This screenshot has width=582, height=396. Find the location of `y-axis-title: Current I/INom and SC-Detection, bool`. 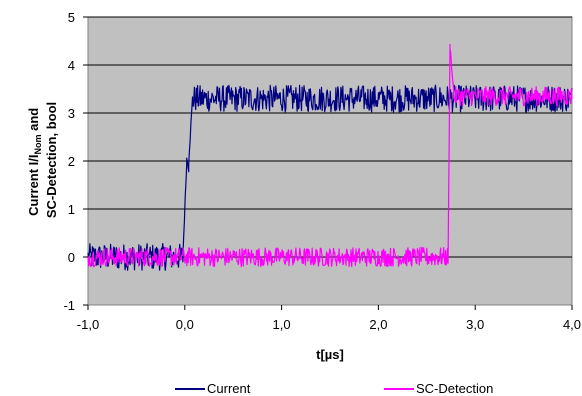

y-axis-title: Current I/INom and SC-Detection, bool is located at coordinates (42, 160).